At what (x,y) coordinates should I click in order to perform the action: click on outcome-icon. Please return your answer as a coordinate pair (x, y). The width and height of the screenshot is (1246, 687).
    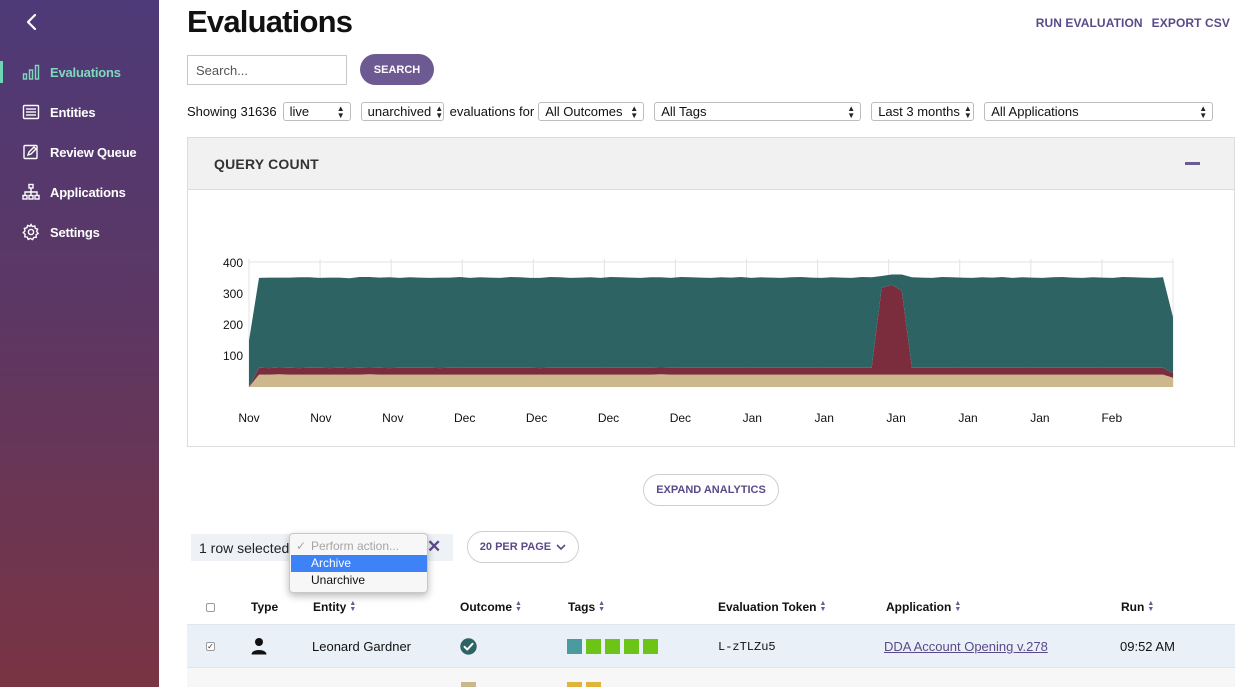
    Looking at the image, I should click on (468, 684).